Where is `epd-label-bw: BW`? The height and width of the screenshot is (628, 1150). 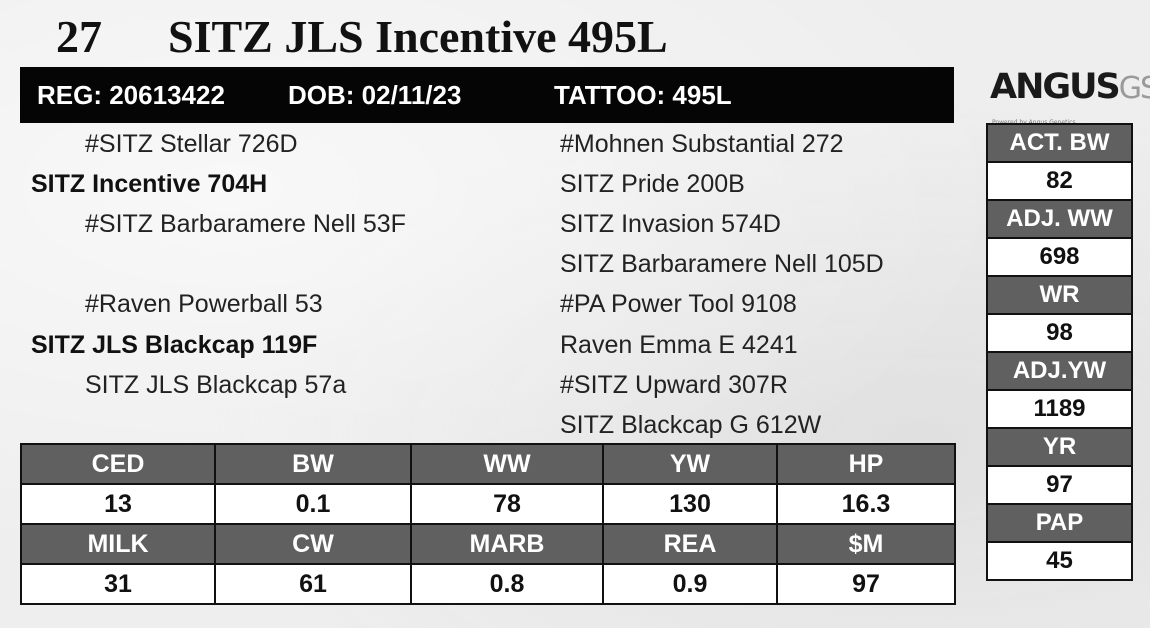
epd-label-bw: BW is located at coordinates (313, 464).